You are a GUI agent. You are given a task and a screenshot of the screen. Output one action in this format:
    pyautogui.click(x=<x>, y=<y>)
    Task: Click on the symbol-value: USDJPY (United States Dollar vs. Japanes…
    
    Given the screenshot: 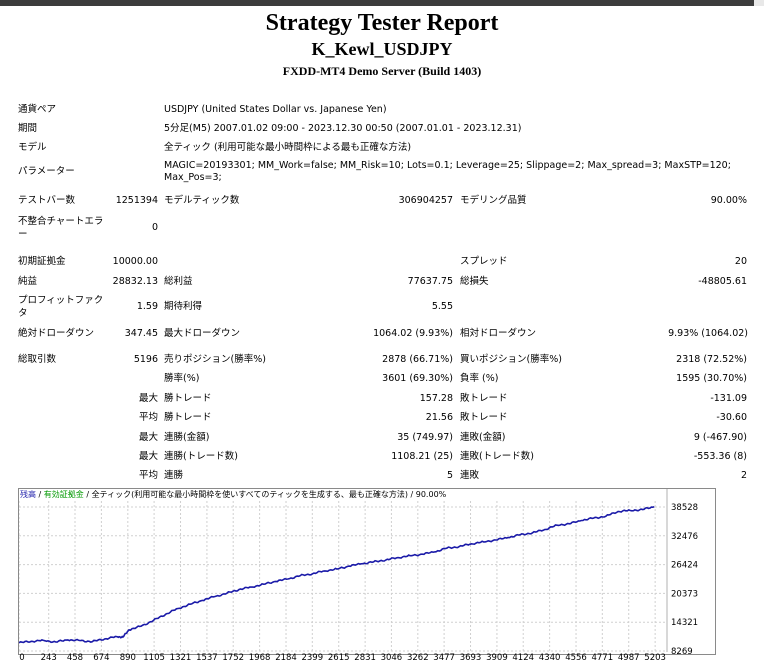 What is the action you would take?
    pyautogui.click(x=275, y=109)
    